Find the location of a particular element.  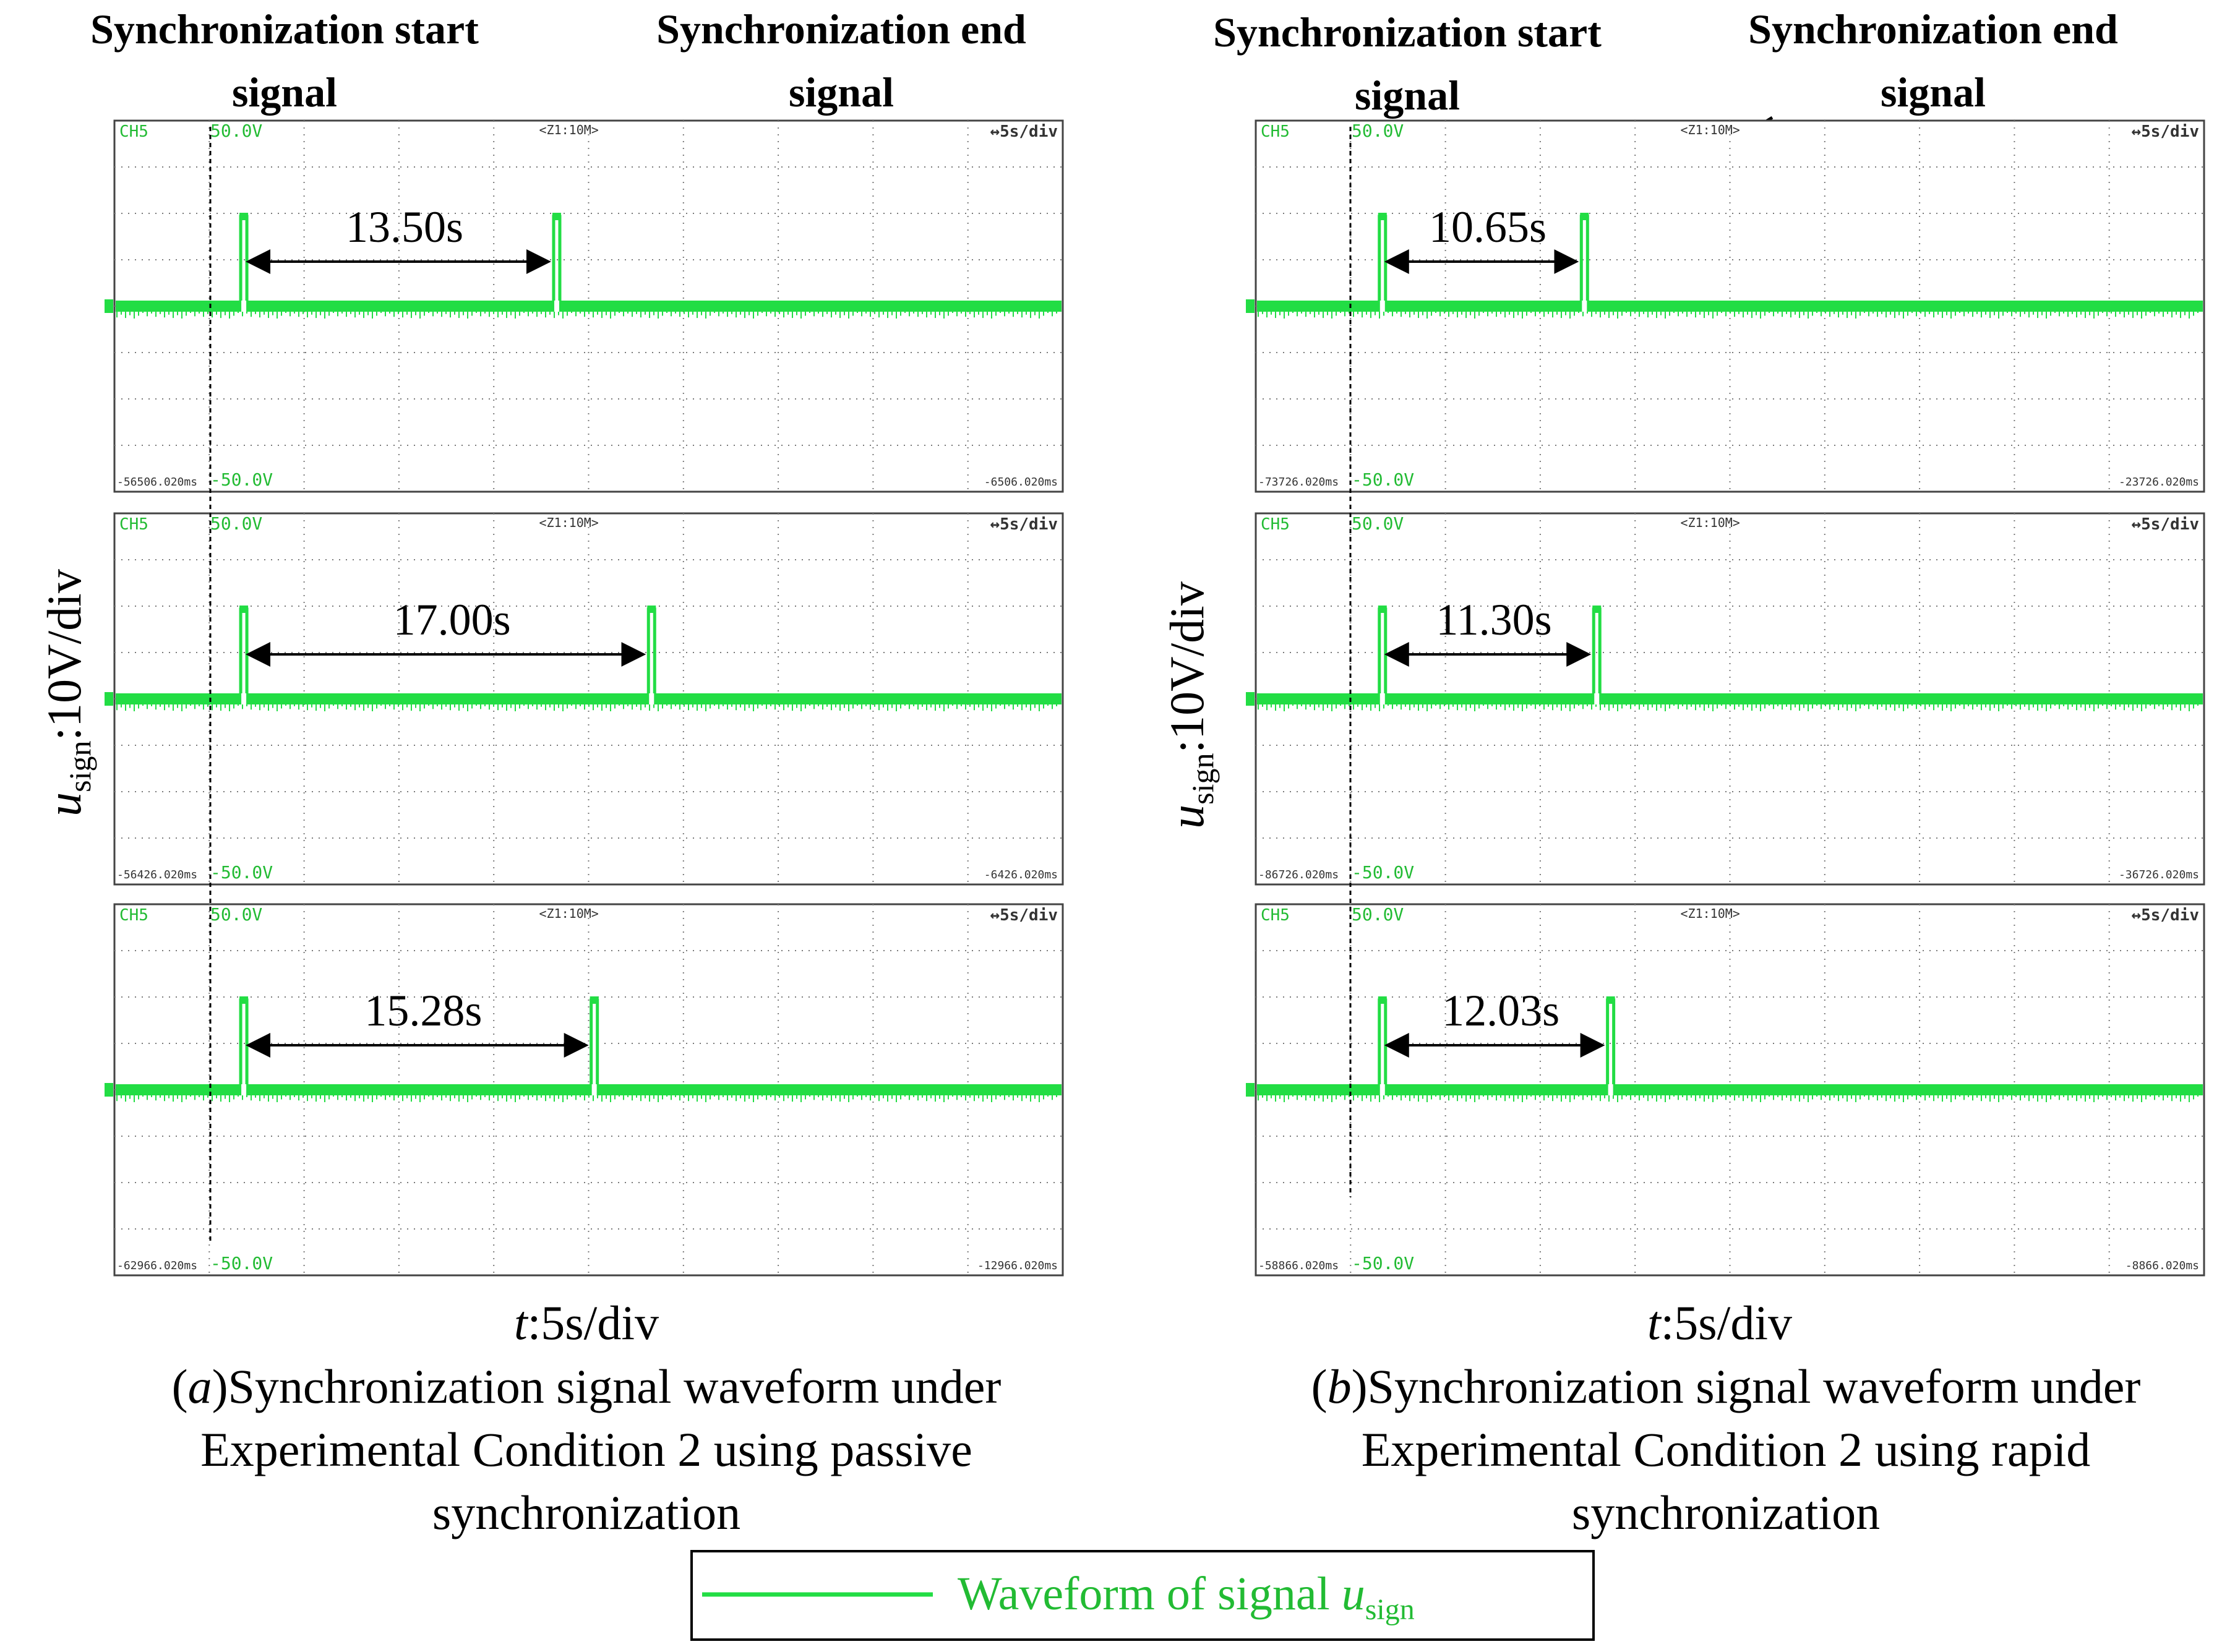

caption-text: )Synchronization signal waveform under is located at coordinates (607, 1386).